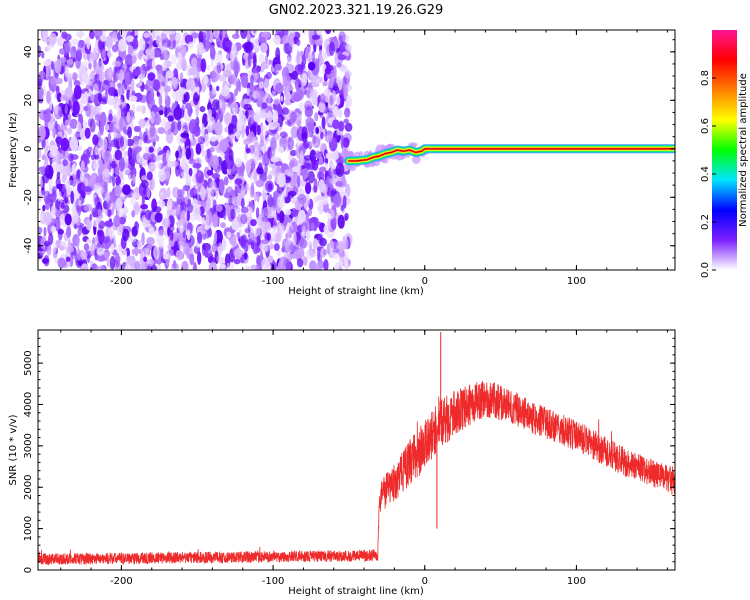 The width and height of the screenshot is (750, 600). I want to click on snr-y-tick-label: 5000, so click(28, 362).